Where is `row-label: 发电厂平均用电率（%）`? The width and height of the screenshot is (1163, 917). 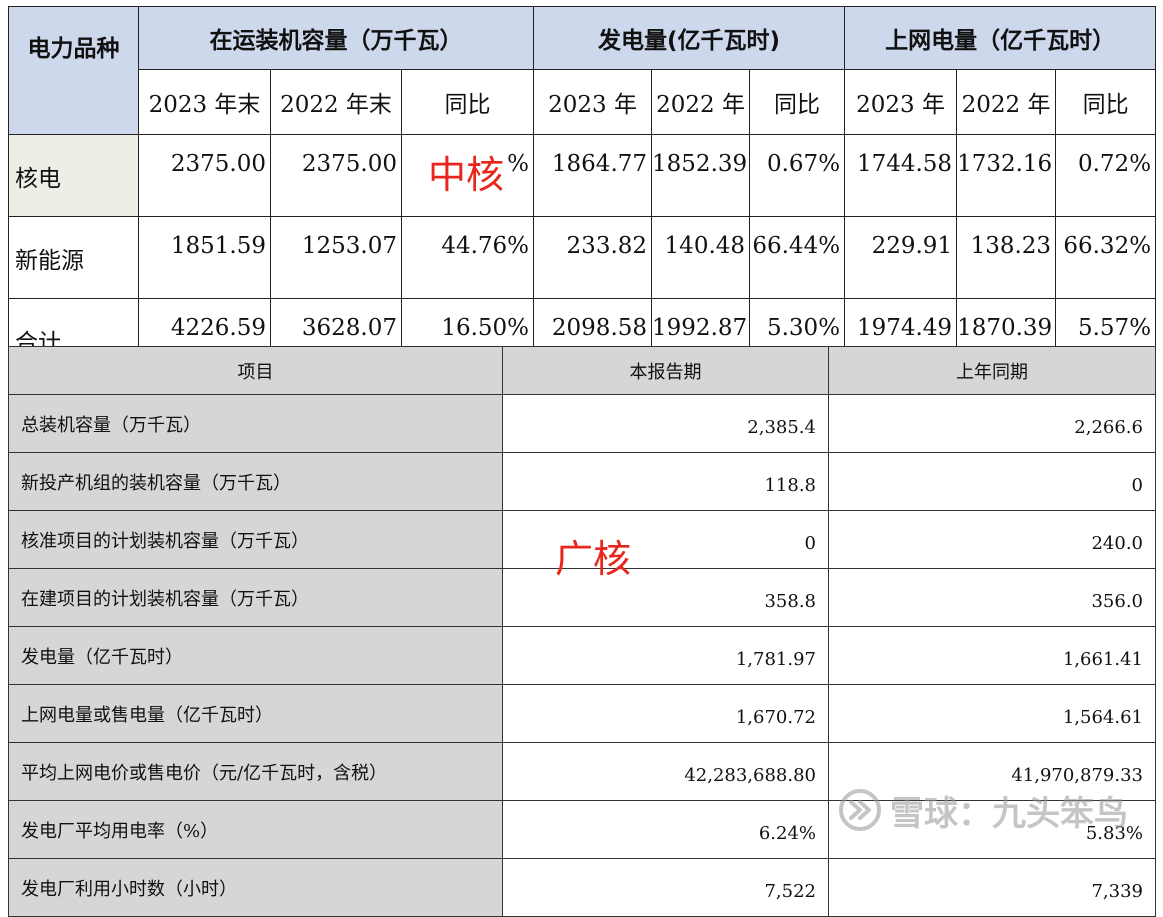
row-label: 发电厂平均用电率（%） is located at coordinates (255, 829).